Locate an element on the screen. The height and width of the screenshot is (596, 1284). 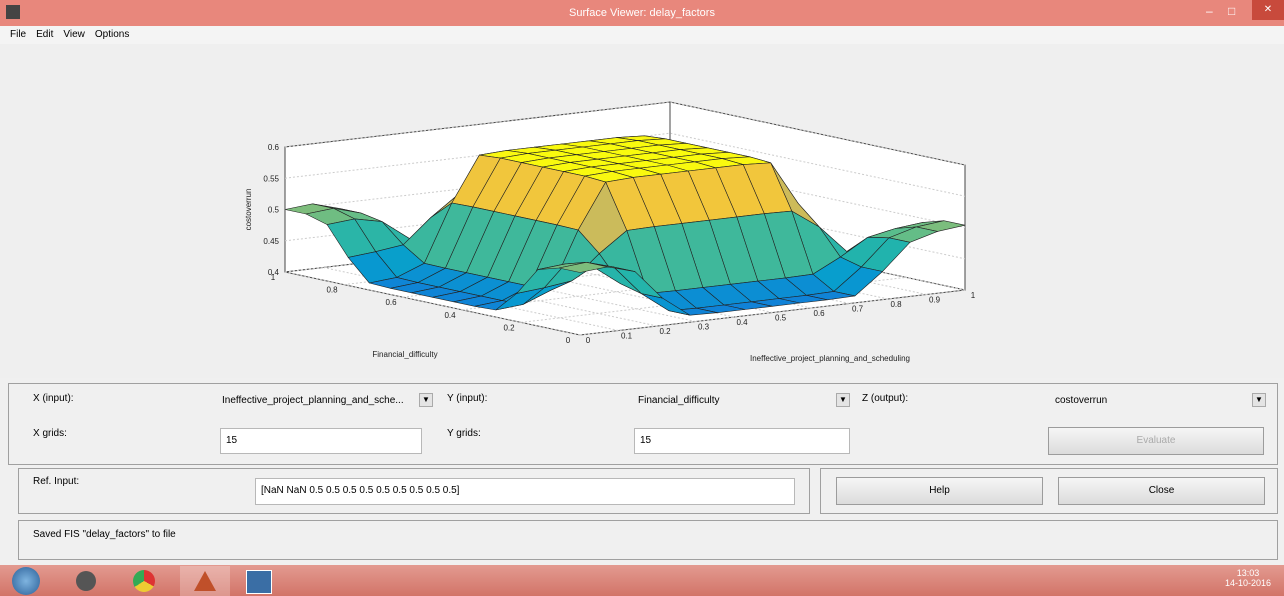
menu-bar: File Edit View Options is located at coordinates (642, 35).